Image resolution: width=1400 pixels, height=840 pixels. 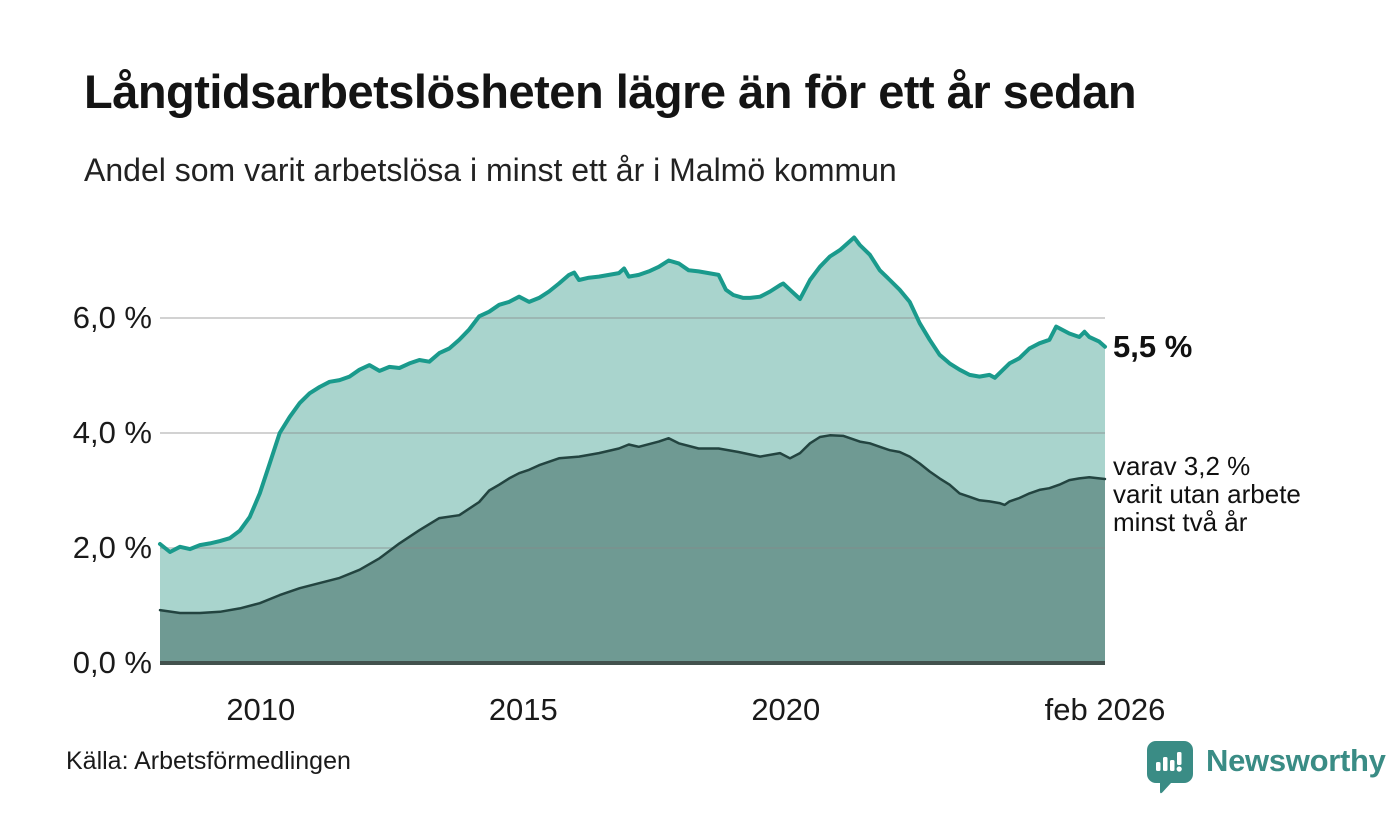 I want to click on bar-chart-glyph, so click(x=1169, y=762).